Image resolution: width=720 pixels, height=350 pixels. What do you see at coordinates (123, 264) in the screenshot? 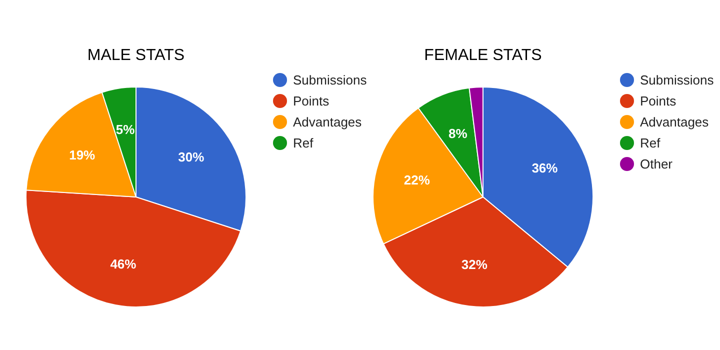
I see `data-label: 46%` at bounding box center [123, 264].